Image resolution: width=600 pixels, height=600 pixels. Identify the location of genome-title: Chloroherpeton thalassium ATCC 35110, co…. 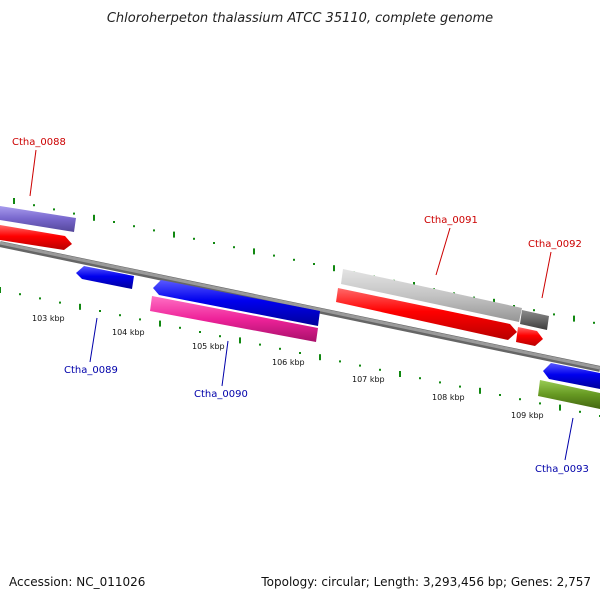
(300, 18).